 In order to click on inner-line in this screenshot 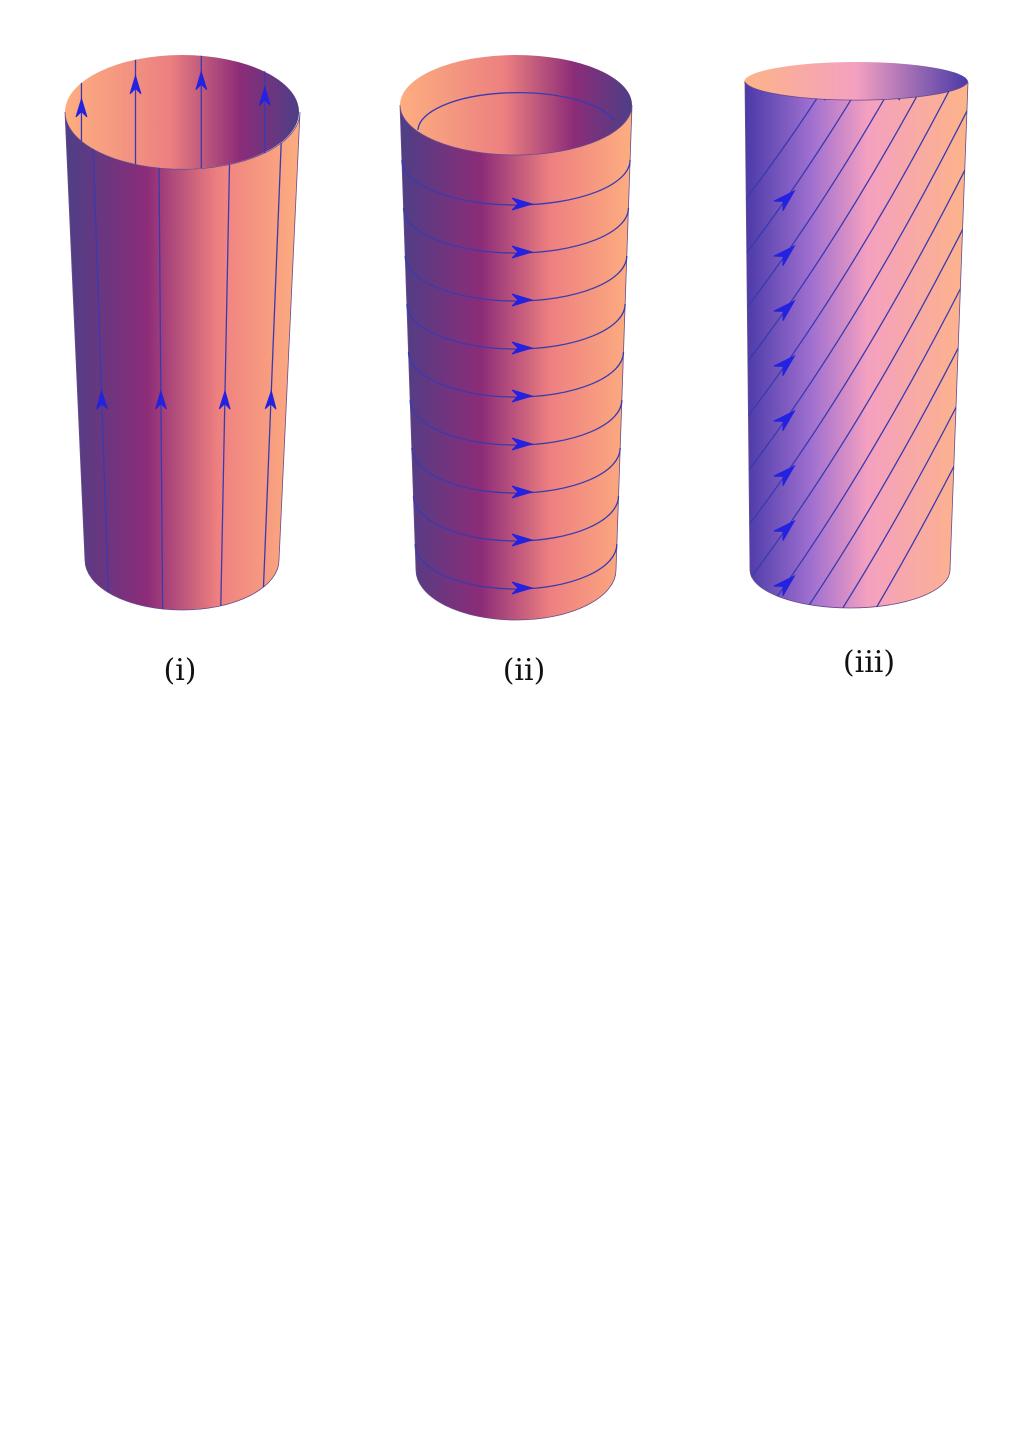, I will do `click(516, 111)`.